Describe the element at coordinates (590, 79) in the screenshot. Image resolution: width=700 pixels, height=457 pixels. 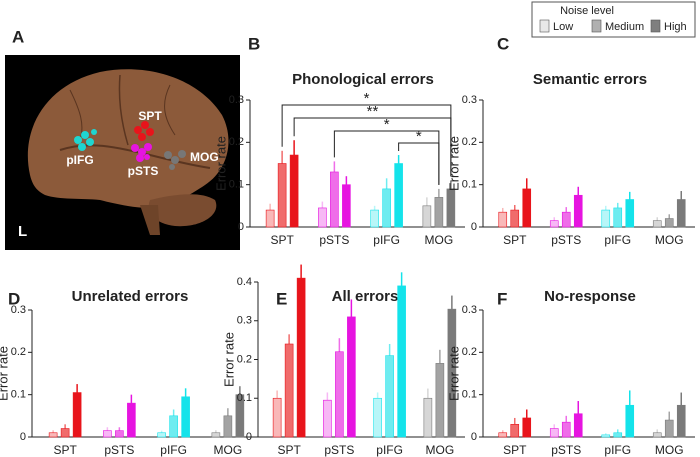
I see `chart-title: Semantic errors` at that location.